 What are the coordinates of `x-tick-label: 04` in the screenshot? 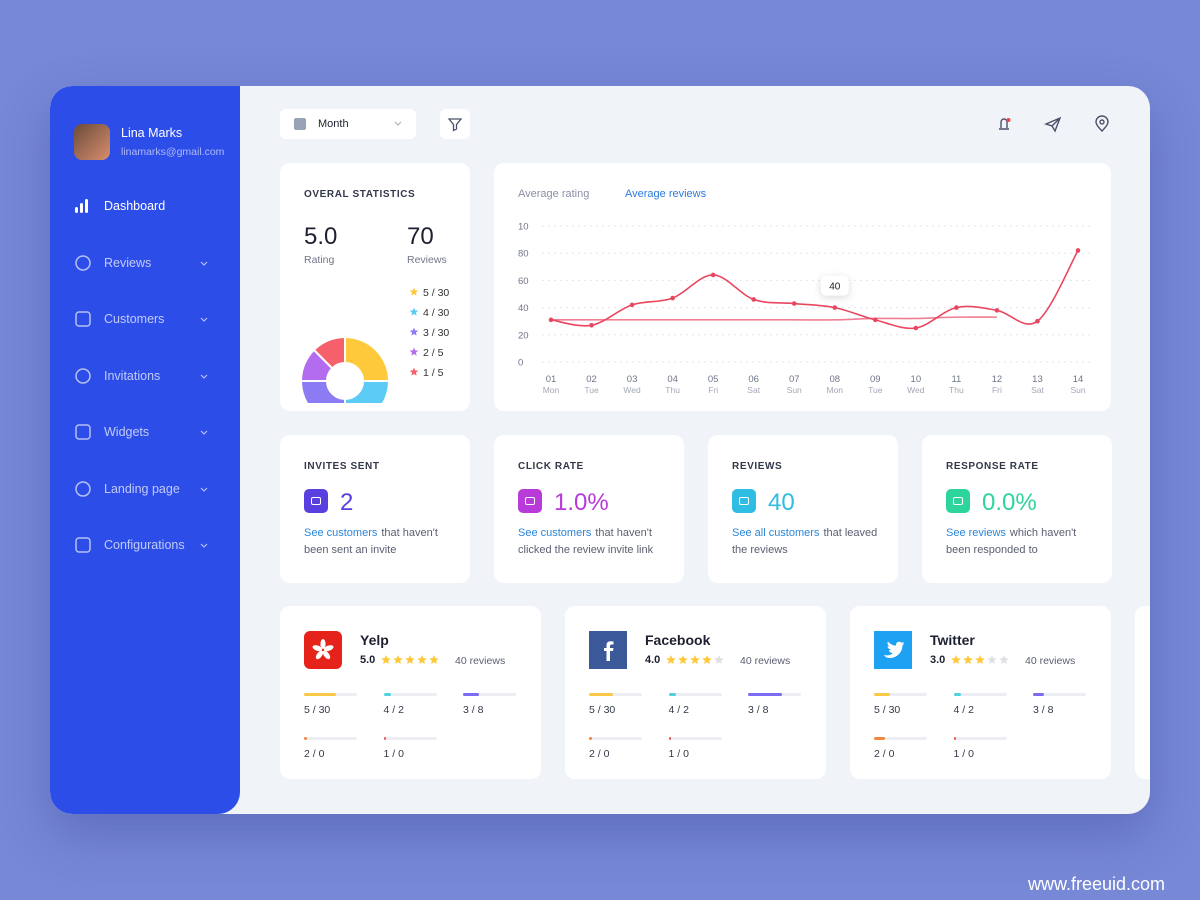 It's located at (672, 379).